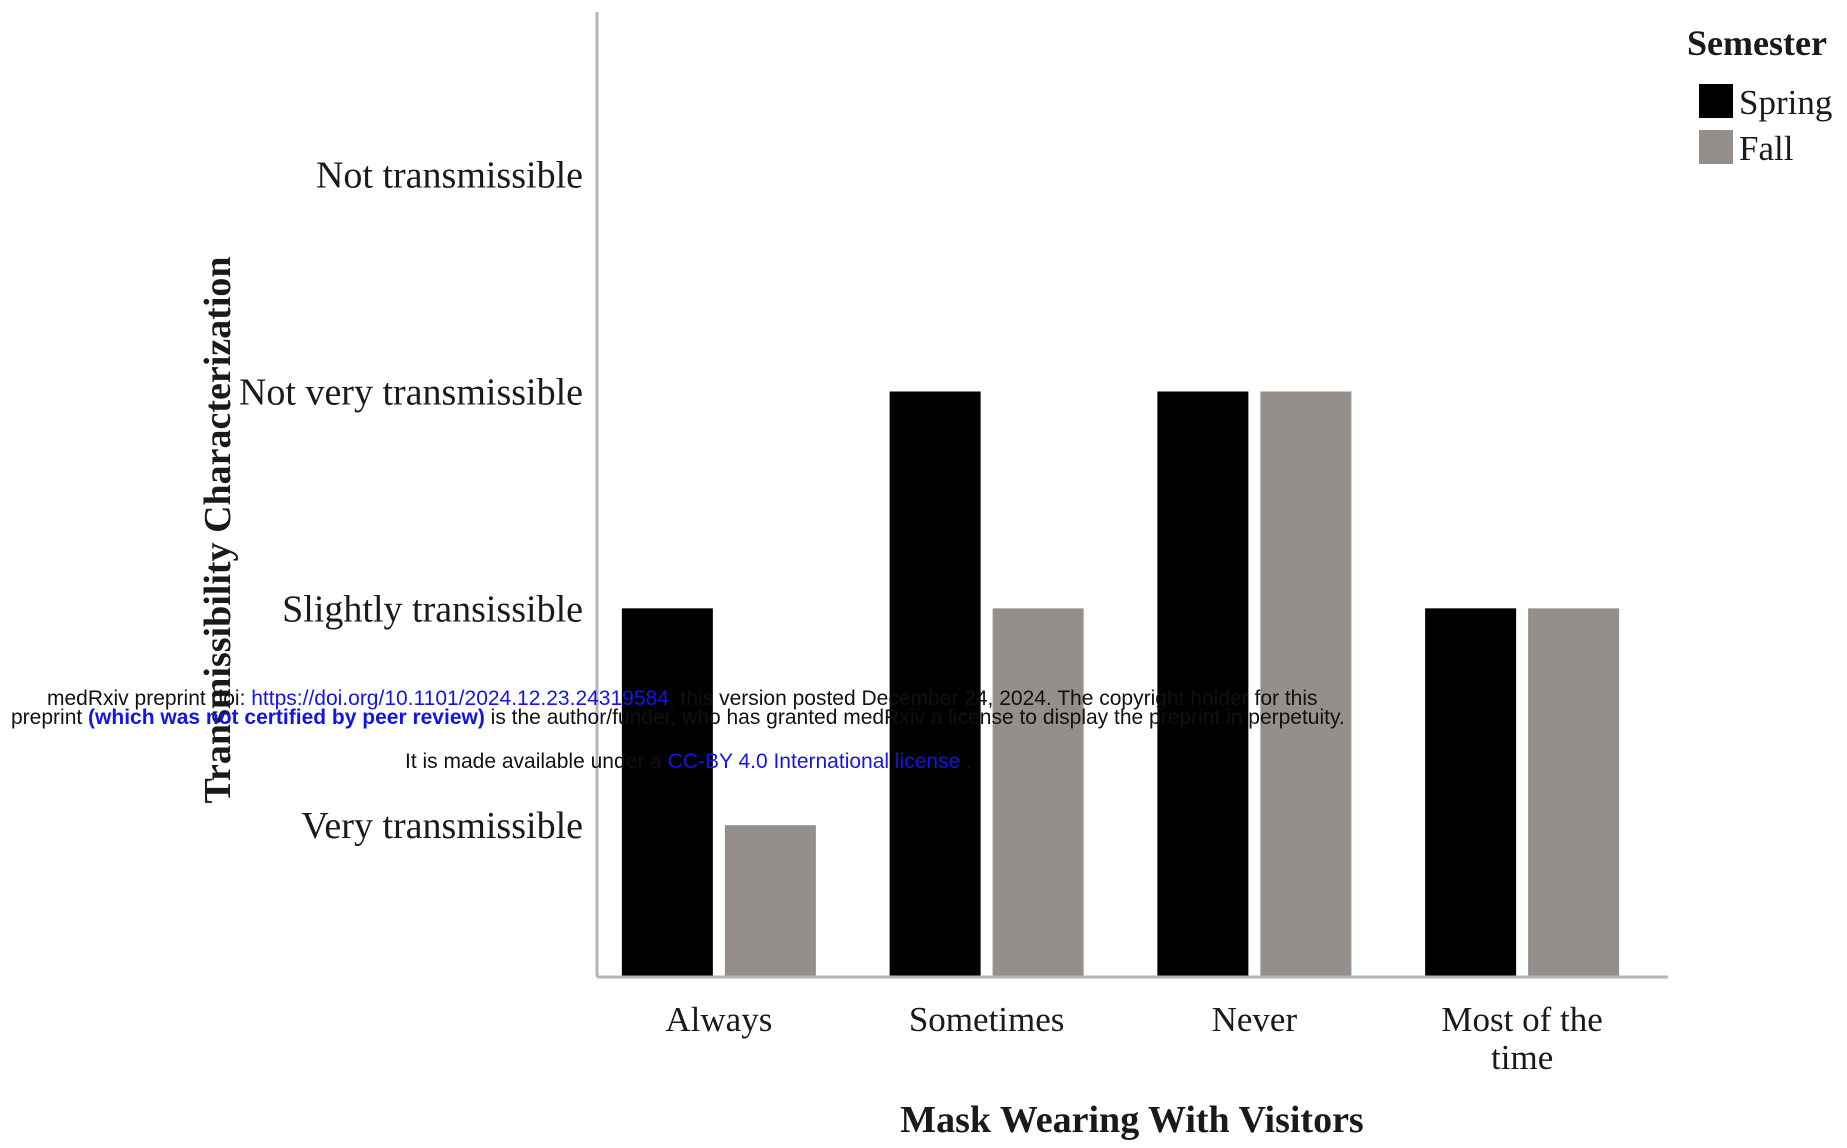  What do you see at coordinates (50, 717) in the screenshot?
I see `notice-prefix: preprint` at bounding box center [50, 717].